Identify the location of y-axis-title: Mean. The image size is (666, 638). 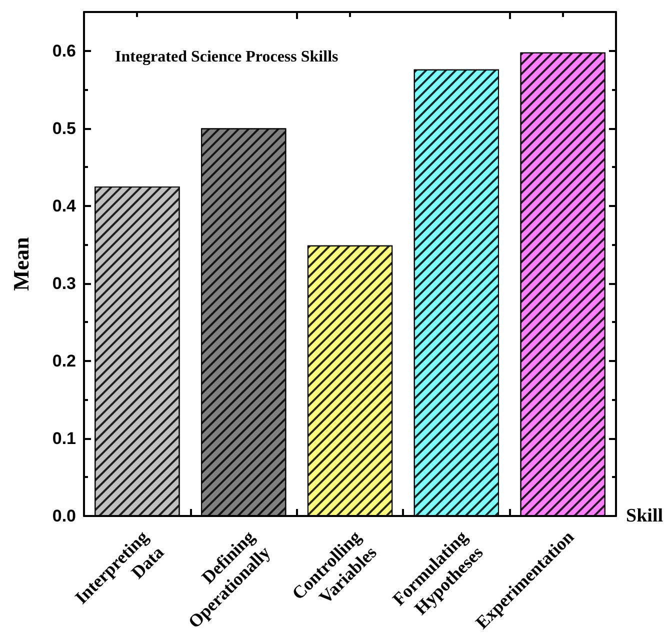
(21, 264).